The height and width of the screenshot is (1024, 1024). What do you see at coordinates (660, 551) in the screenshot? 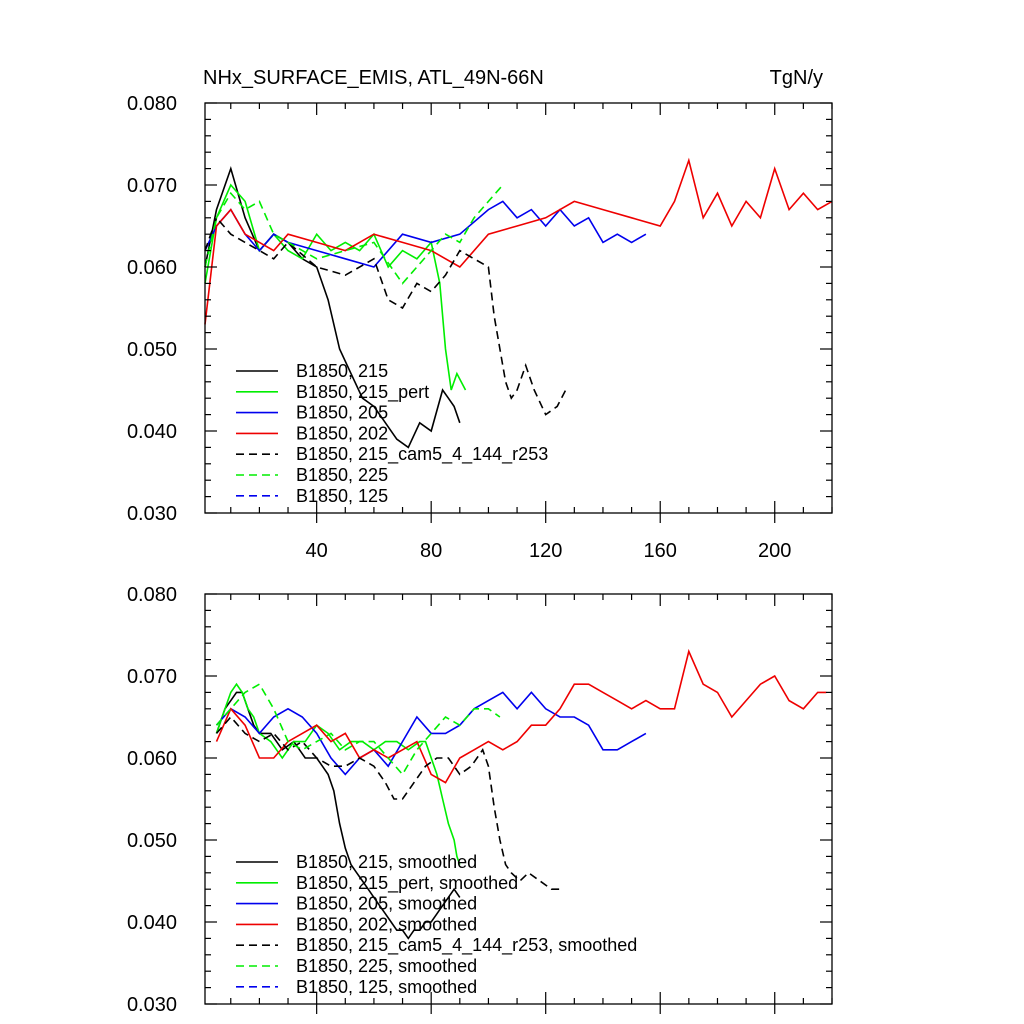
I see `top-x-tick-label: 160` at bounding box center [660, 551].